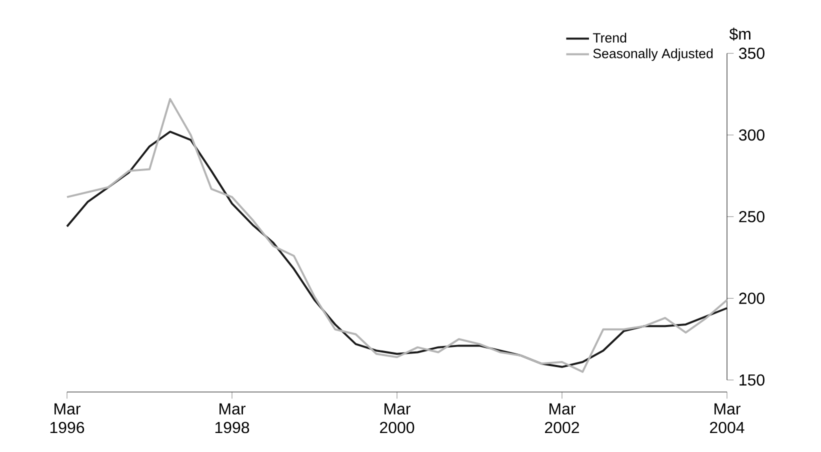 Image resolution: width=821 pixels, height=452 pixels. What do you see at coordinates (752, 380) in the screenshot?
I see `y-tick-label: 150` at bounding box center [752, 380].